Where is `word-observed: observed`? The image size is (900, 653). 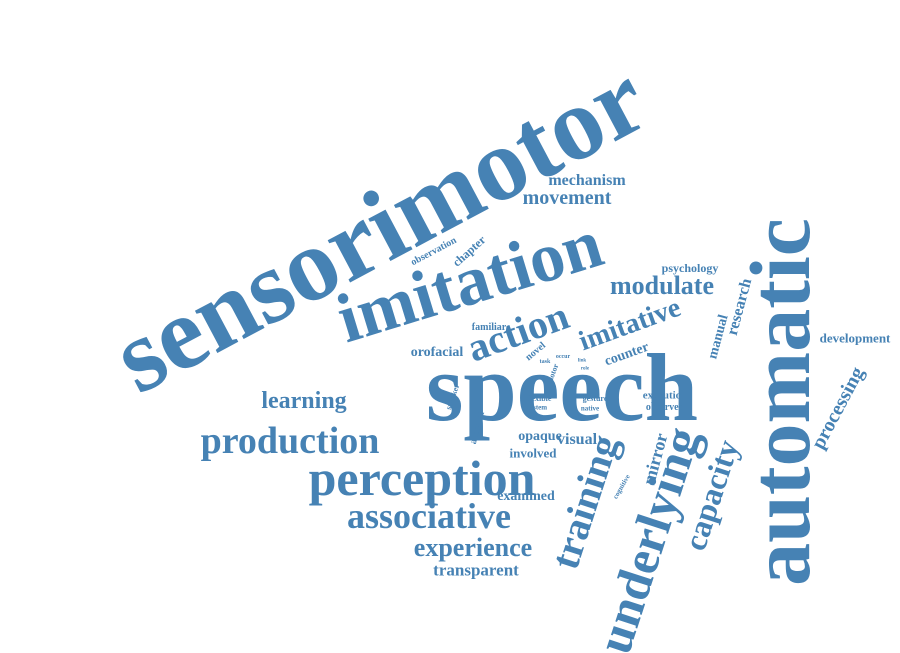
word-observed: observed is located at coordinates (665, 407).